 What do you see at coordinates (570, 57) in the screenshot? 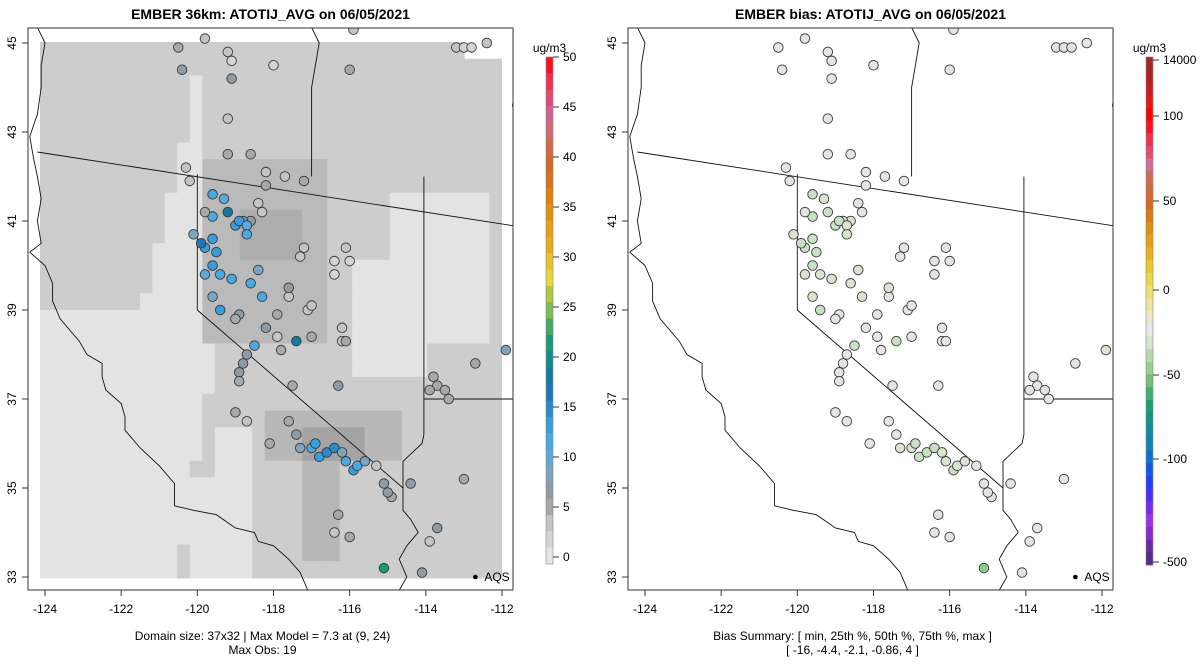
I see `colorbar-label: 50` at bounding box center [570, 57].